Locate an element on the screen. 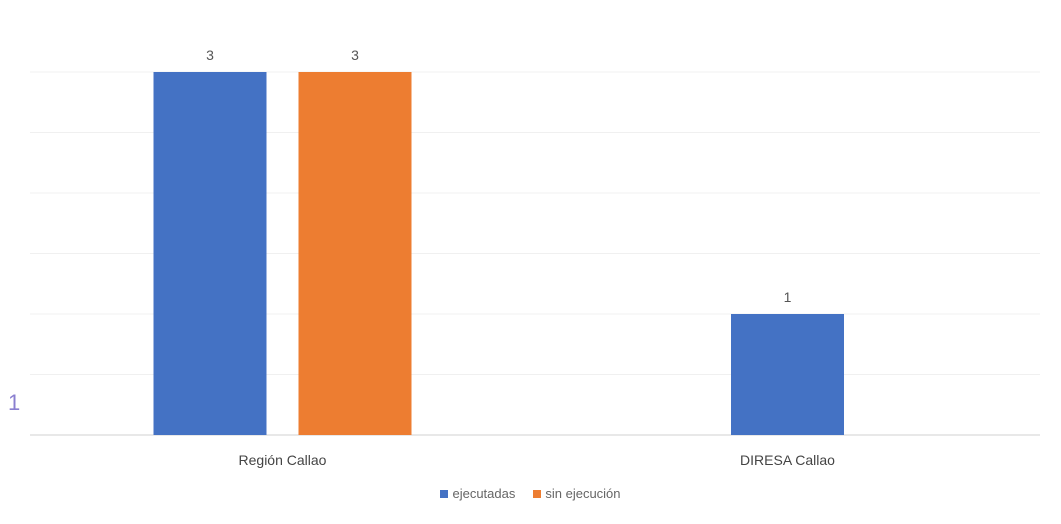 This screenshot has width=1061, height=524. legend-label-ejecutadas: ejecutadas is located at coordinates (484, 493).